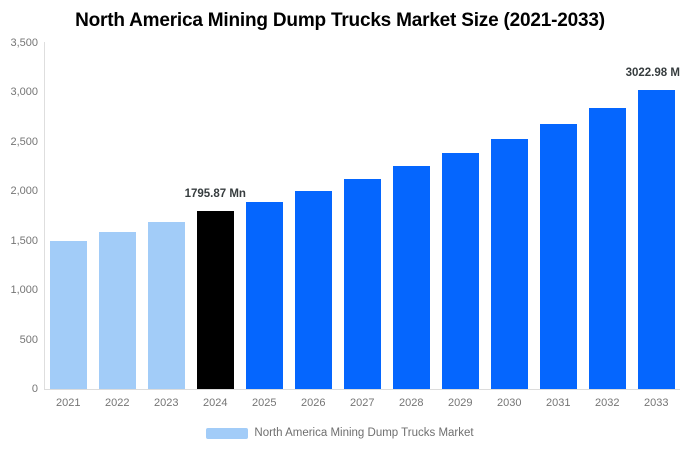 This screenshot has width=680, height=450. Describe the element at coordinates (215, 403) in the screenshot. I see `x-label-2024: 2024` at that location.